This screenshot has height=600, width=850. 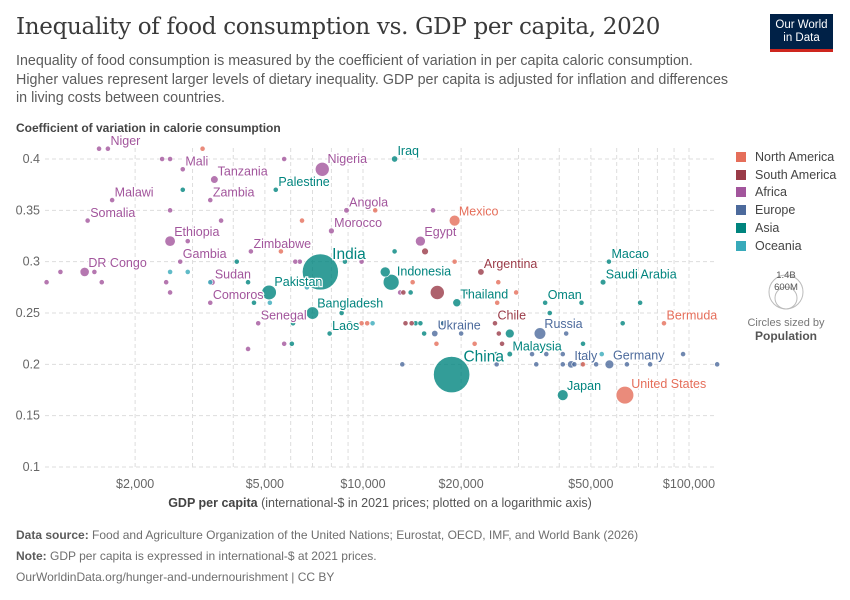 I want to click on point-saudi-arabia, so click(x=603, y=282).